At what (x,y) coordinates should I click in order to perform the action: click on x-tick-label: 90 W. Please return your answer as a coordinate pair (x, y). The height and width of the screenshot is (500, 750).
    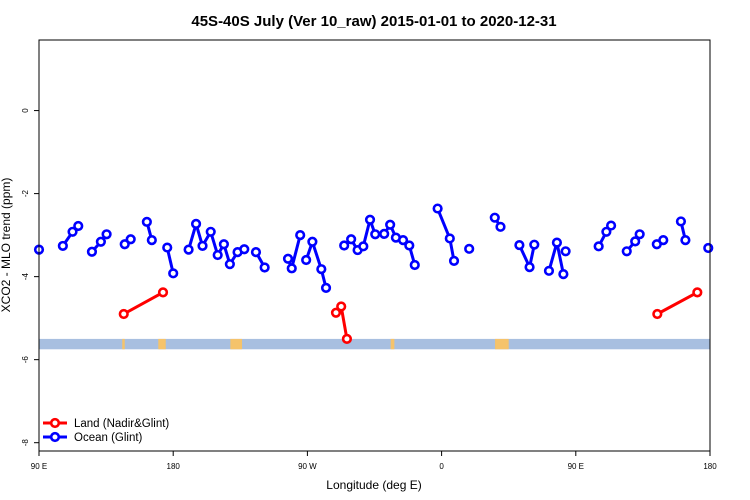
    Looking at the image, I should click on (307, 466).